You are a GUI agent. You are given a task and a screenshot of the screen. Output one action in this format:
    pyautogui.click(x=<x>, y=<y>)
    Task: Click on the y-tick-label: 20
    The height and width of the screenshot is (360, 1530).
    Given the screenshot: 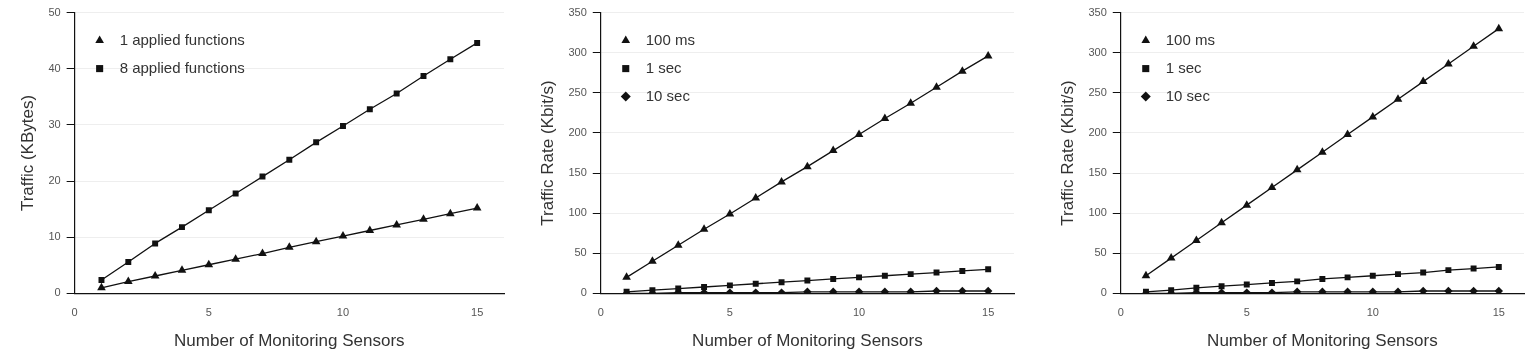 What is the action you would take?
    pyautogui.click(x=54, y=180)
    